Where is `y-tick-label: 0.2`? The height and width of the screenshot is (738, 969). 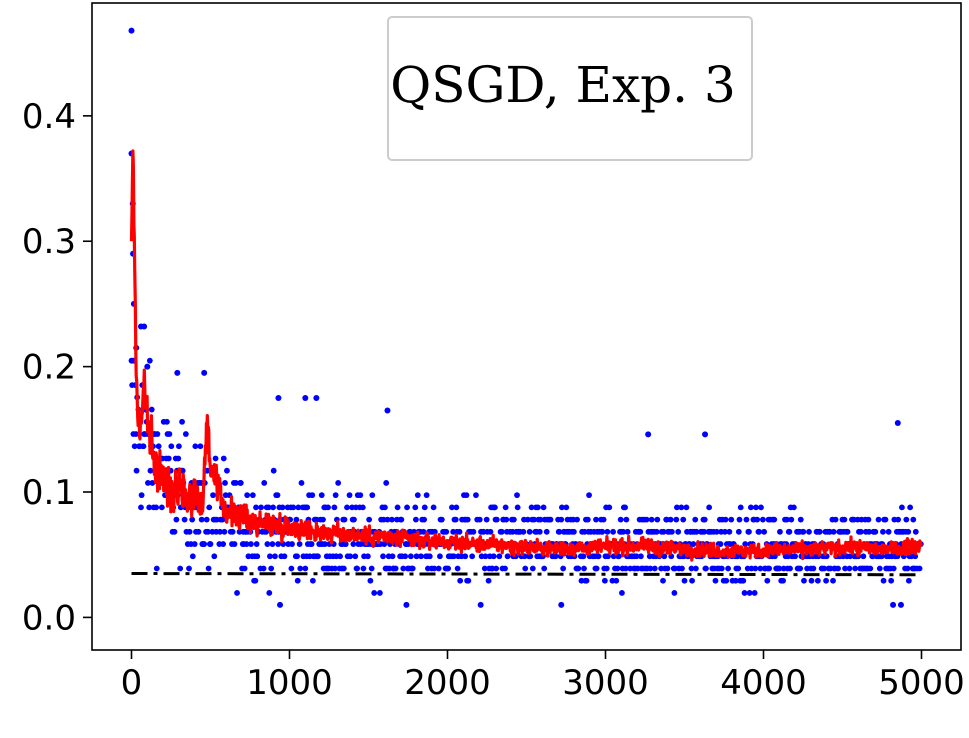
y-tick-label: 0.2 is located at coordinates (49, 368).